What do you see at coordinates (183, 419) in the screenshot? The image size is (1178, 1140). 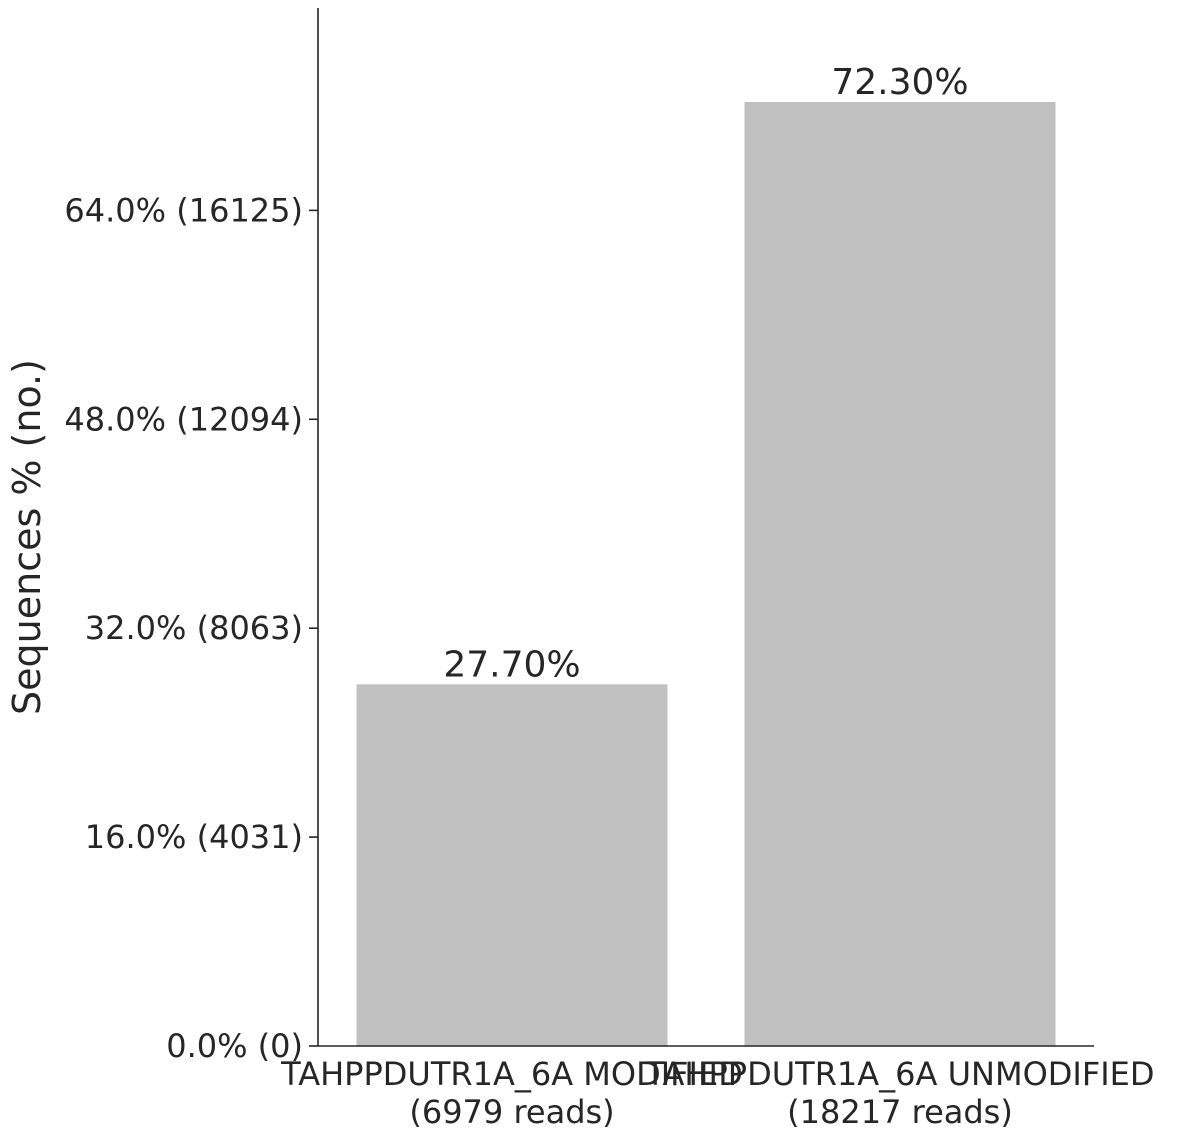 I see `y-tick-label: 48.0% (12094)` at bounding box center [183, 419].